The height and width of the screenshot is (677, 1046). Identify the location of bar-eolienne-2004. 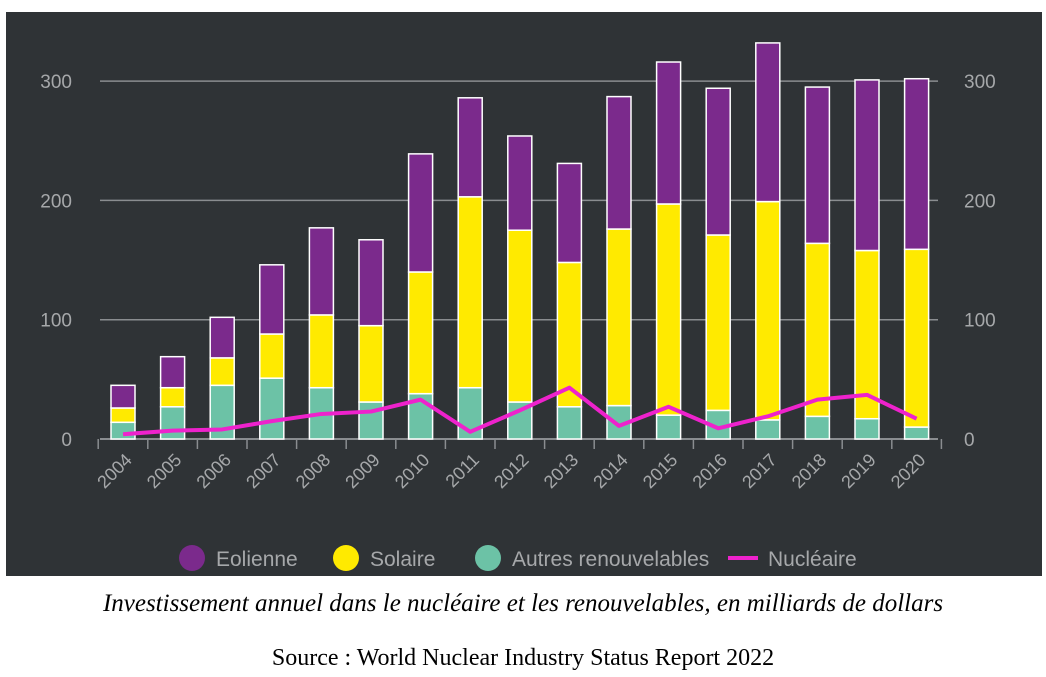
(123, 396).